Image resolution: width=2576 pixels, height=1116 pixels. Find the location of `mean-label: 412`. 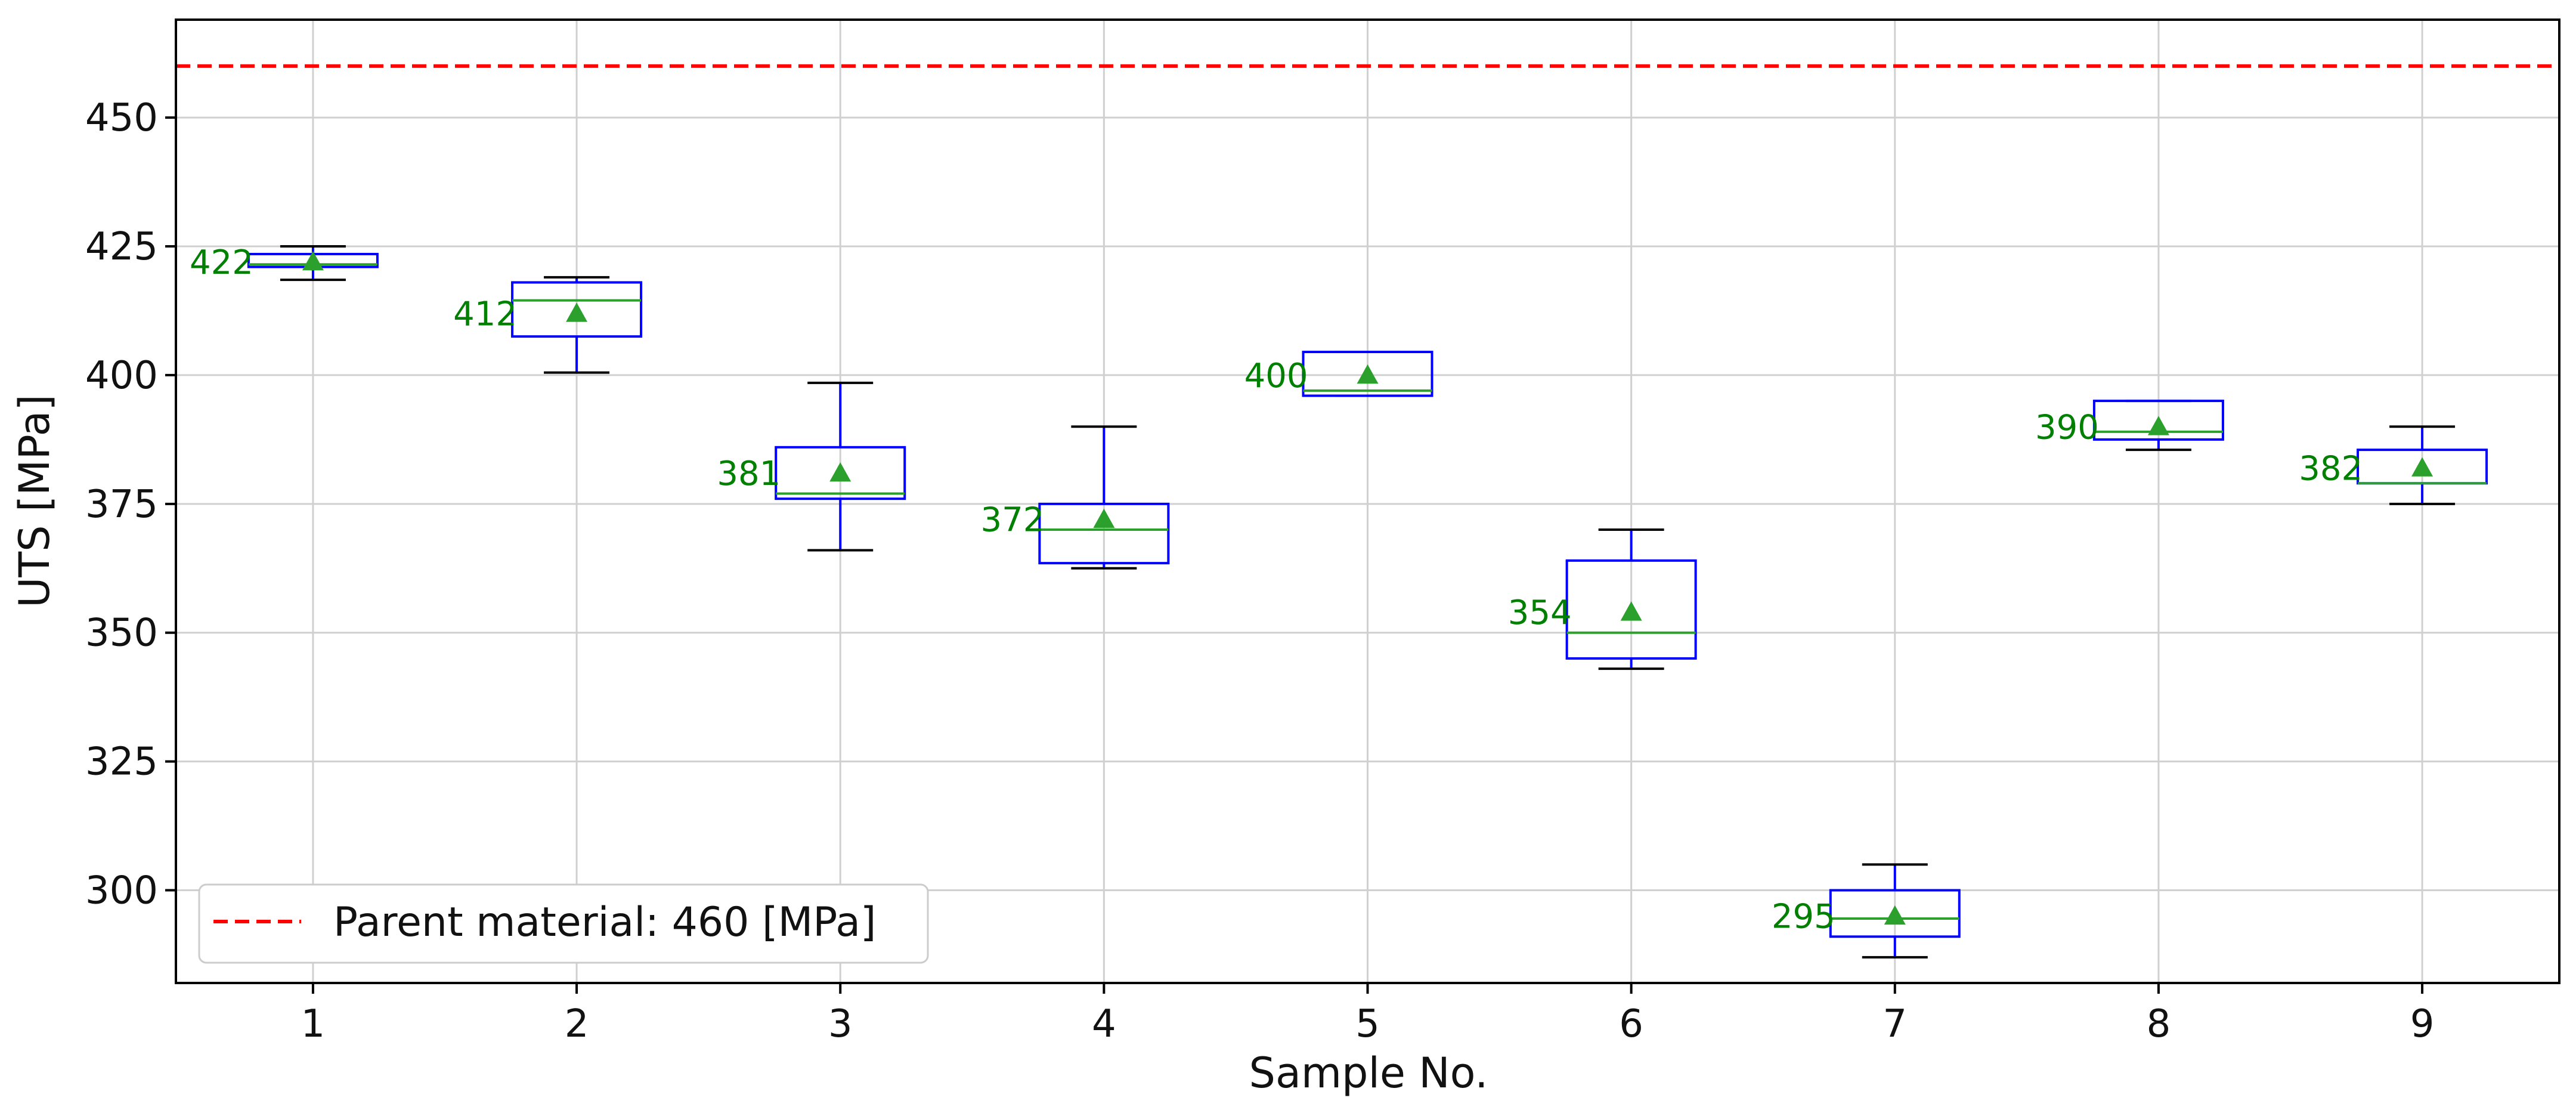

mean-label: 412 is located at coordinates (485, 314).